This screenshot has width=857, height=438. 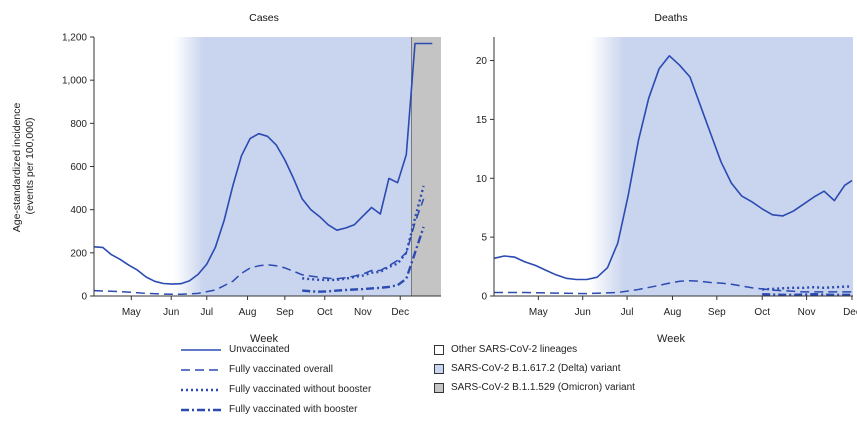 What do you see at coordinates (673, 287) in the screenshot?
I see `deaths-series-fully-vaccinated-overall` at bounding box center [673, 287].